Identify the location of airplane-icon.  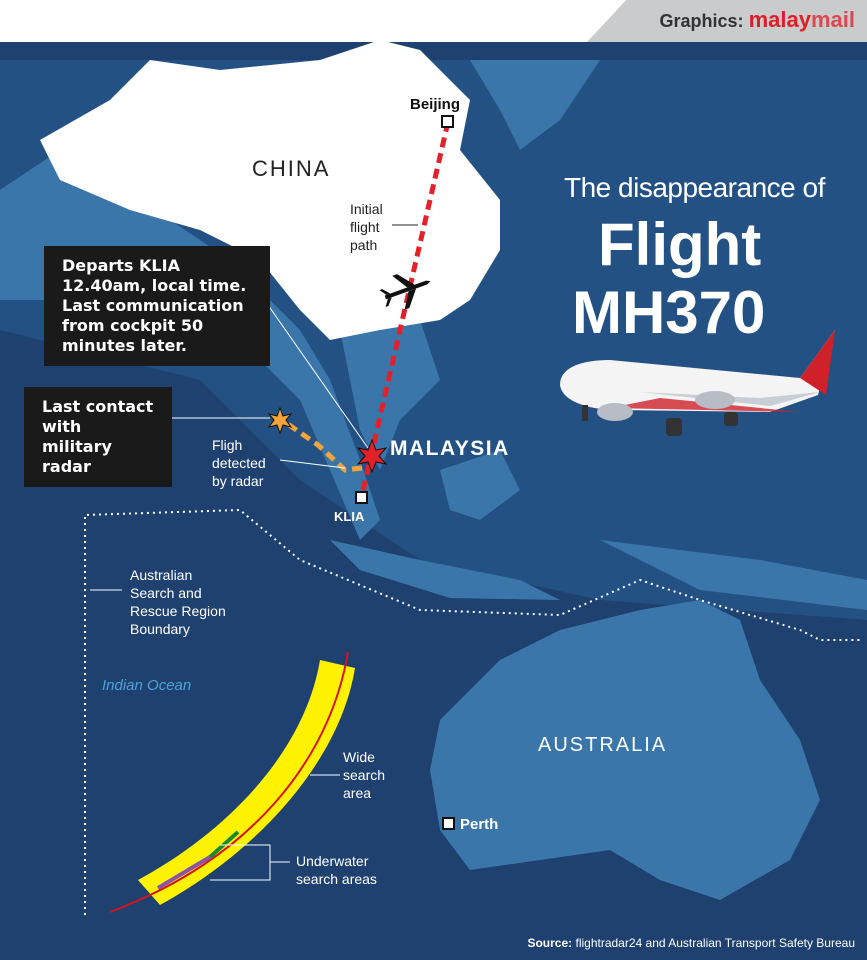
(405, 292).